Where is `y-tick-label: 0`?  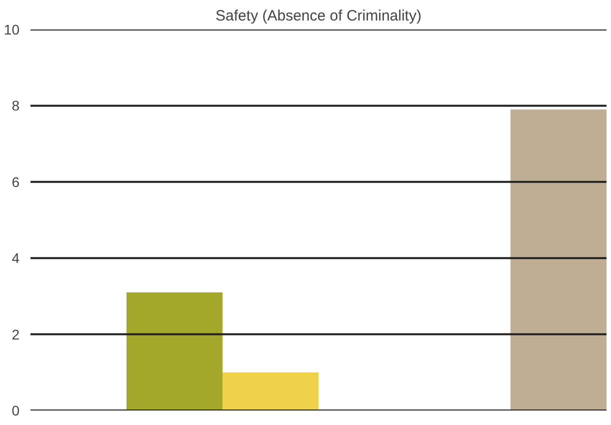
y-tick-label: 0 is located at coordinates (16, 410).